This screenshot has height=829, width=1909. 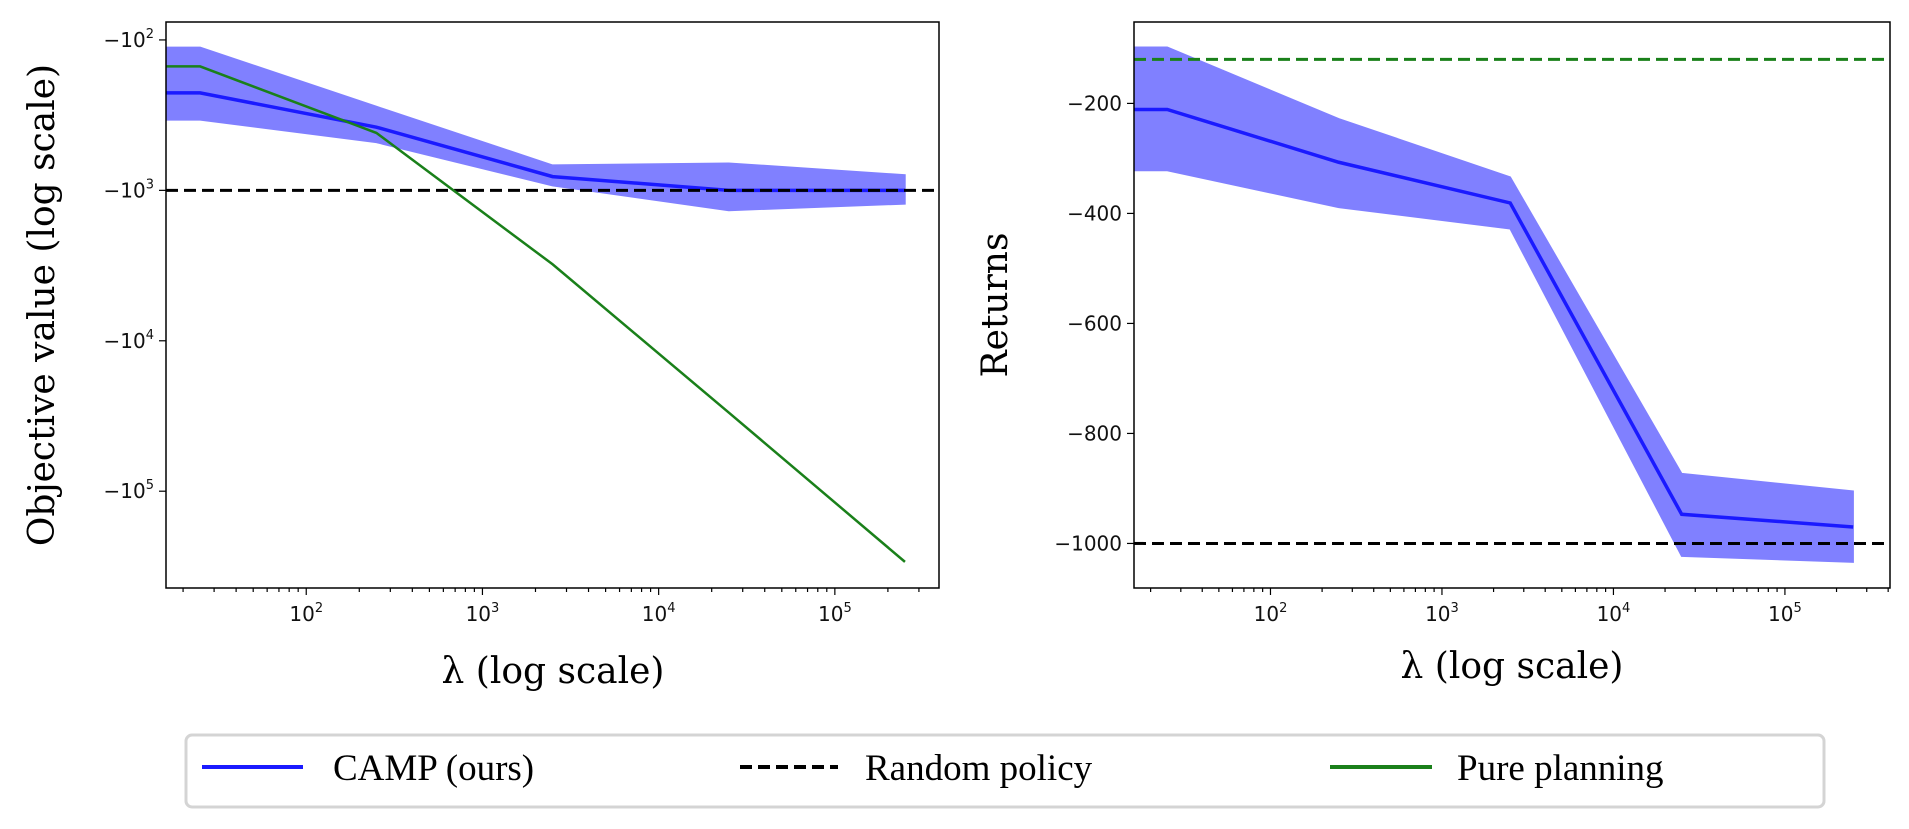 I want to click on y-tick-label: −600, so click(x=1094, y=323).